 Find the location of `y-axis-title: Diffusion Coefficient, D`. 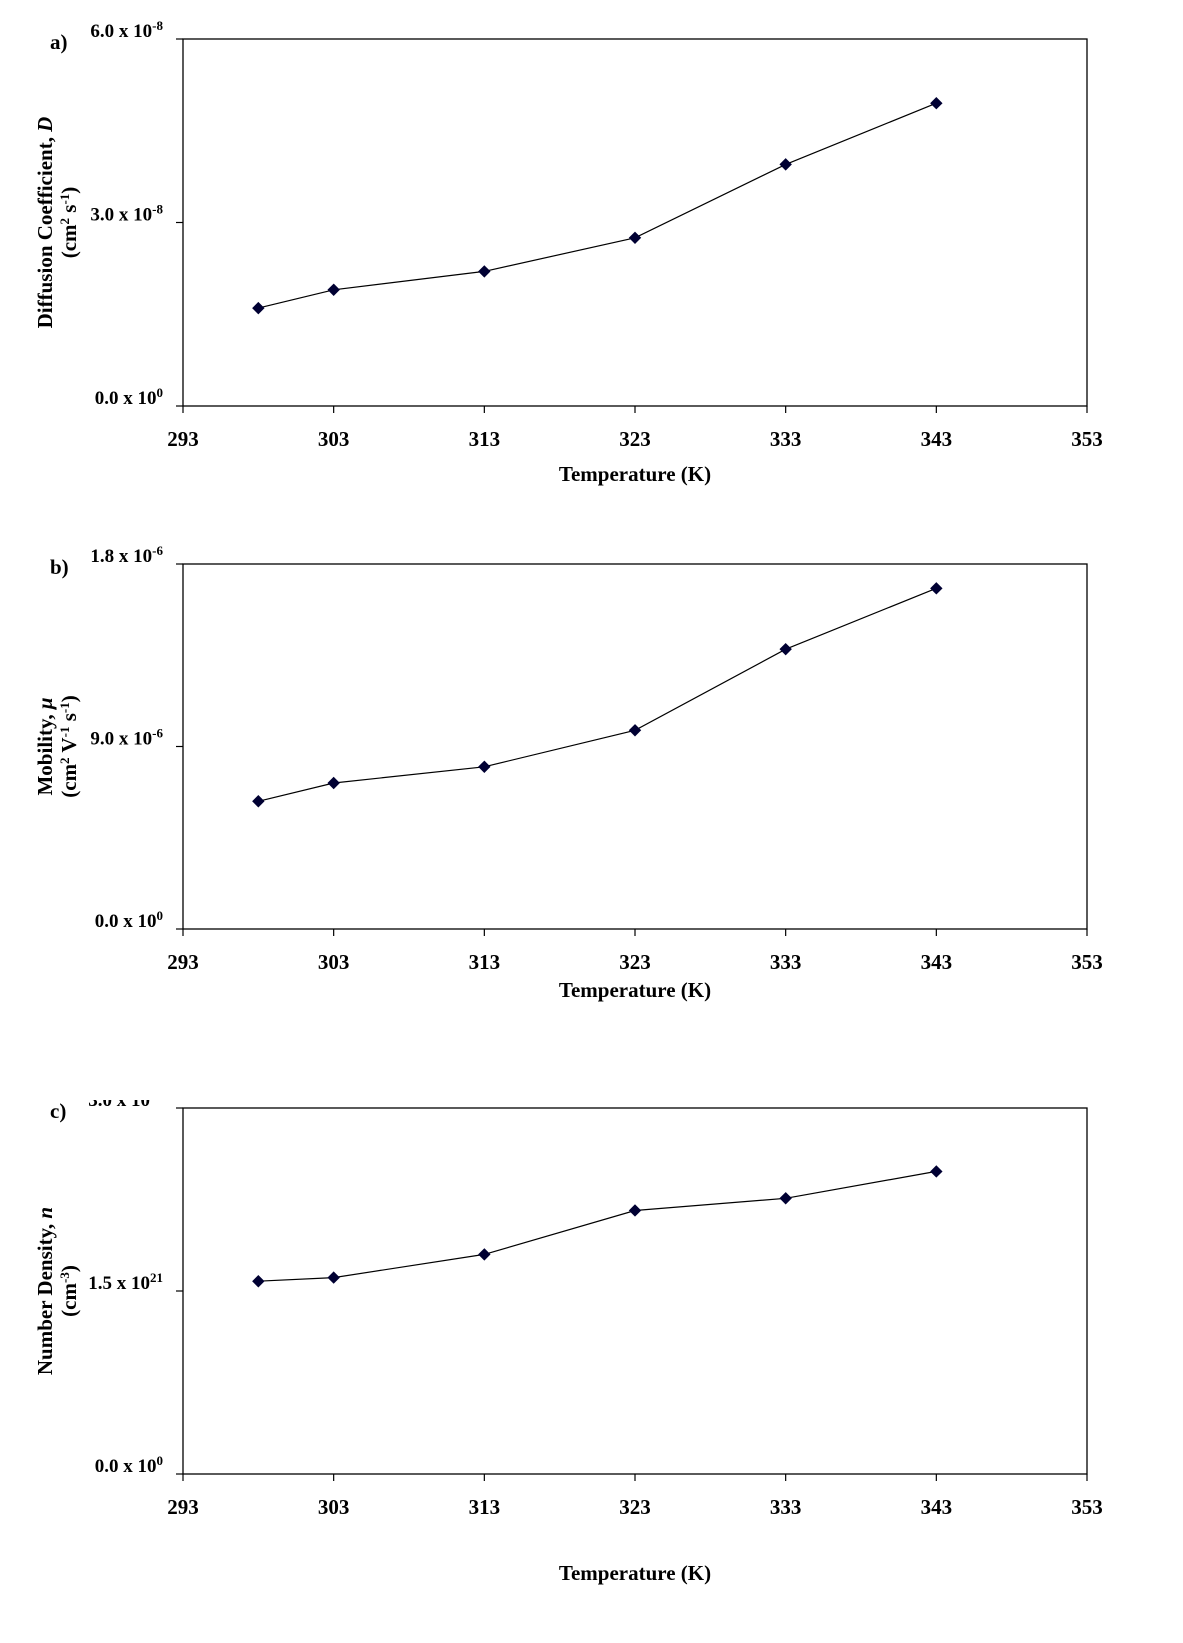

y-axis-title: Diffusion Coefficient, D is located at coordinates (45, 223).